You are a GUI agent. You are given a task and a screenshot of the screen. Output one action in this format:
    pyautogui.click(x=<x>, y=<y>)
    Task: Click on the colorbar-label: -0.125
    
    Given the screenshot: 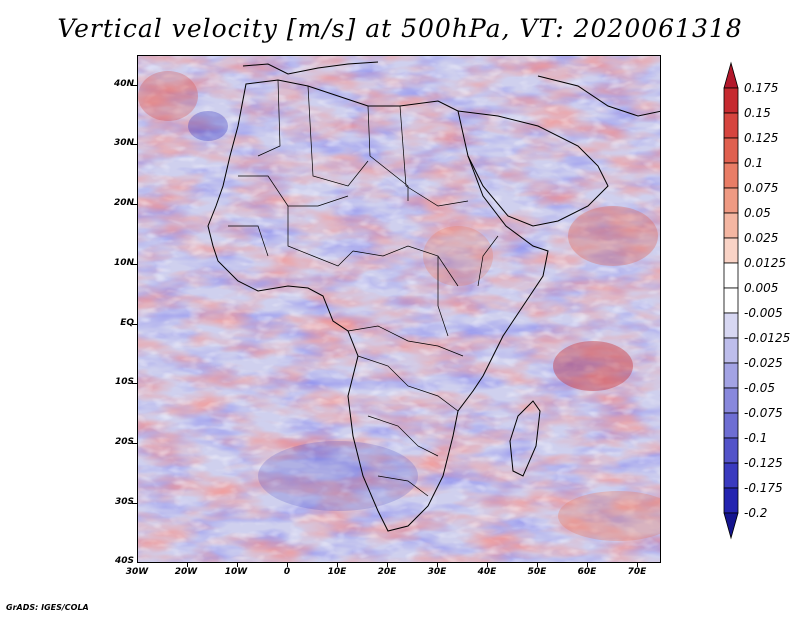 What is the action you would take?
    pyautogui.click(x=763, y=463)
    